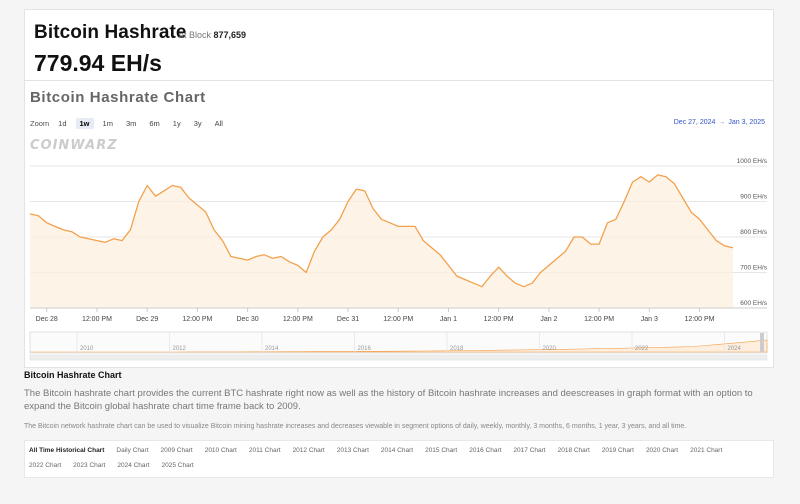  I want to click on chart-link: 2019 Chart, so click(617, 450).